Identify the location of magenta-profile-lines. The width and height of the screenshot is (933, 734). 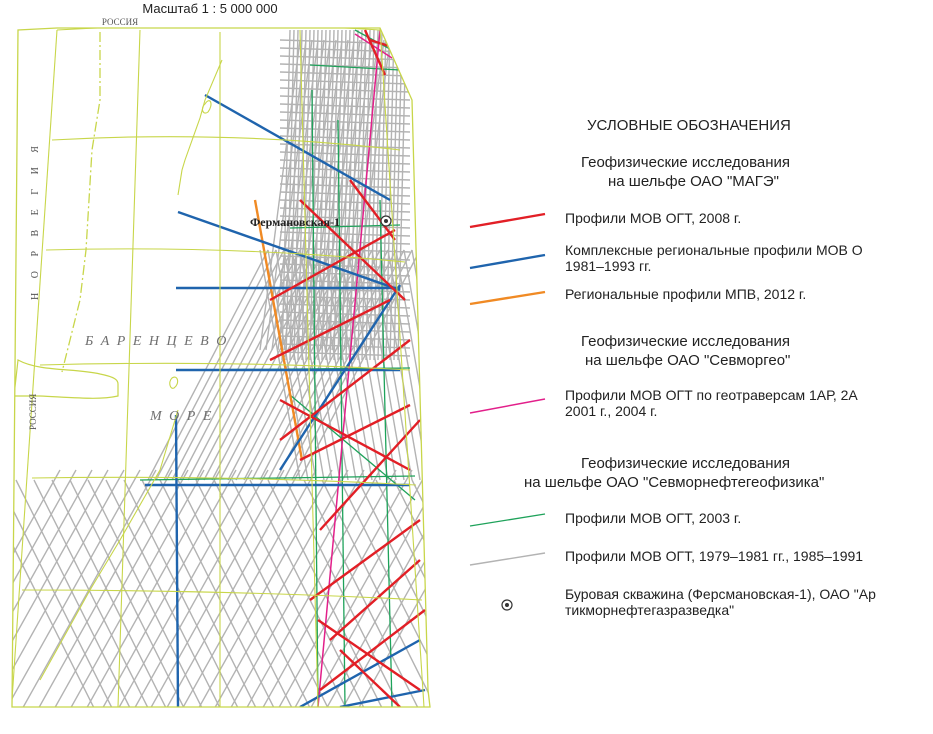
(355, 368).